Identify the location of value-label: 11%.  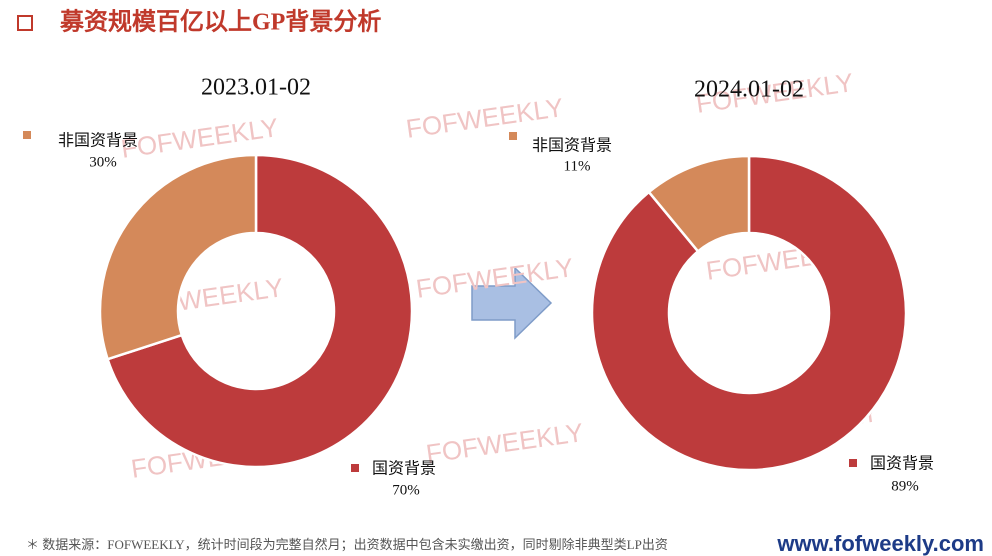
(577, 166).